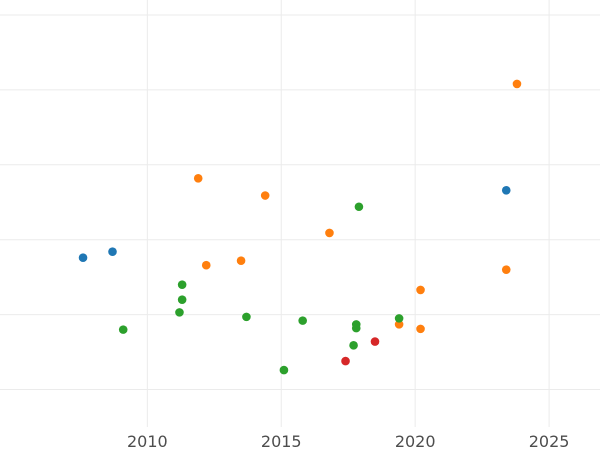  What do you see at coordinates (147, 441) in the screenshot?
I see `x-tick-label: 2010` at bounding box center [147, 441].